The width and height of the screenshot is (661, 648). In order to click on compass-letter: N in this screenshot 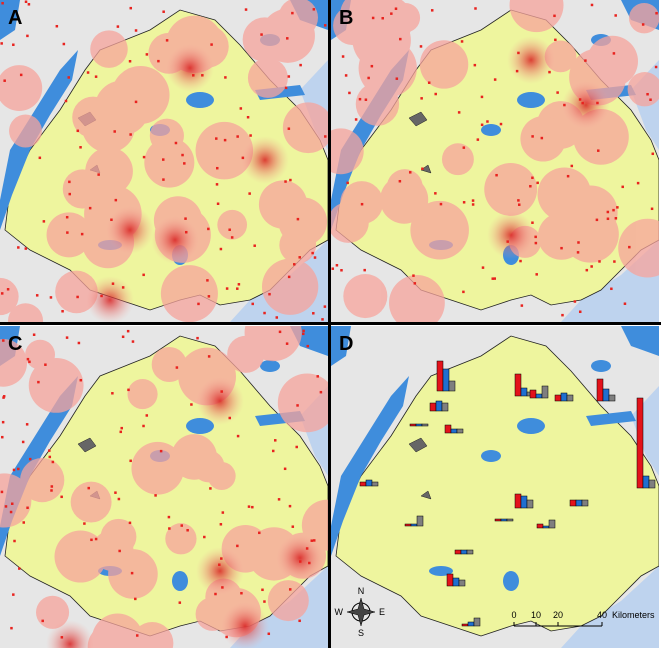, I will do `click(361, 591)`.